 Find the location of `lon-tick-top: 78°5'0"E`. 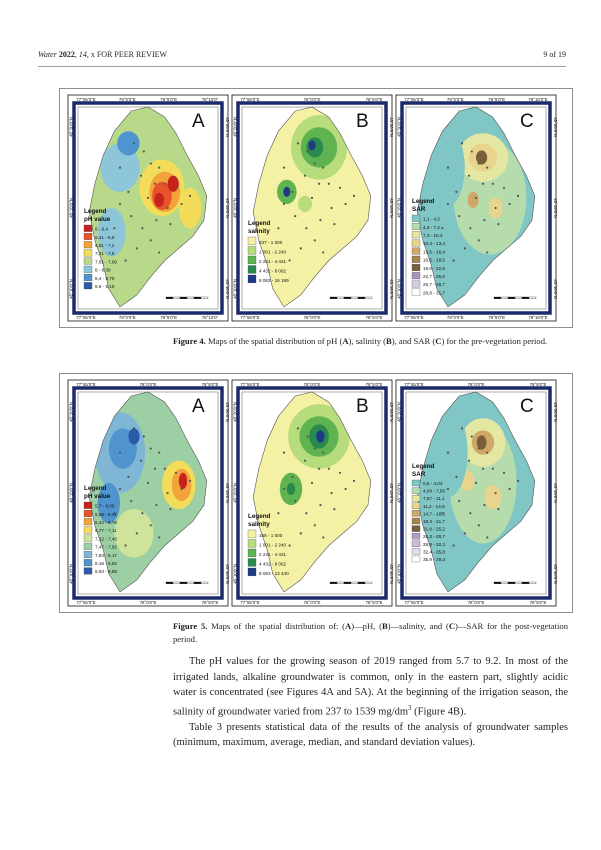

lon-tick-top: 78°5'0"E is located at coordinates (210, 384).